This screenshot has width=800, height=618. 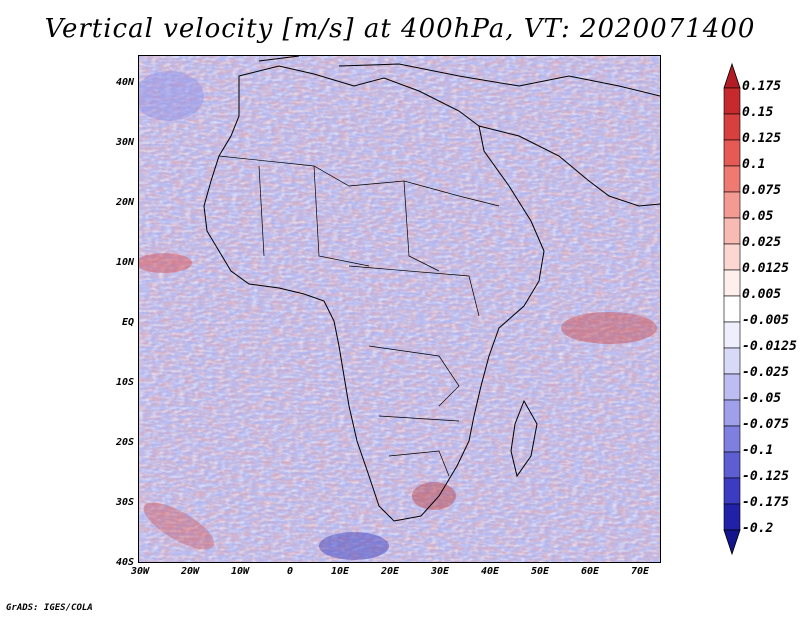 What do you see at coordinates (732, 542) in the screenshot?
I see `colorbar-bottom-triangle` at bounding box center [732, 542].